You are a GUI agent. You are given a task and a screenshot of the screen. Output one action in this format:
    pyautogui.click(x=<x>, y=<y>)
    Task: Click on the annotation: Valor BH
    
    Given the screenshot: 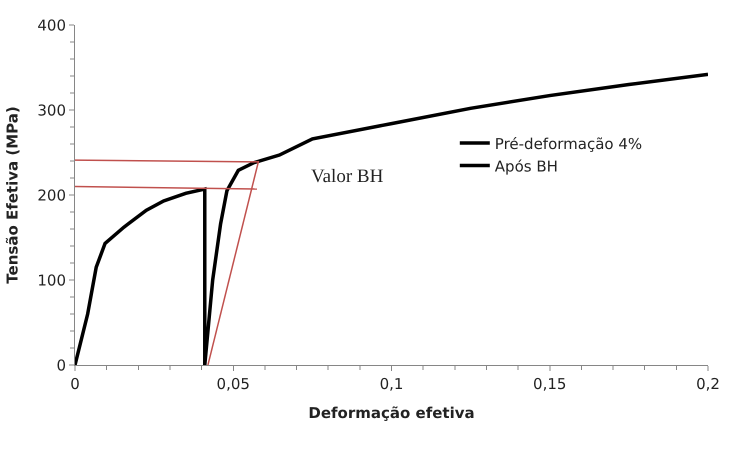 What is the action you would take?
    pyautogui.click(x=347, y=176)
    